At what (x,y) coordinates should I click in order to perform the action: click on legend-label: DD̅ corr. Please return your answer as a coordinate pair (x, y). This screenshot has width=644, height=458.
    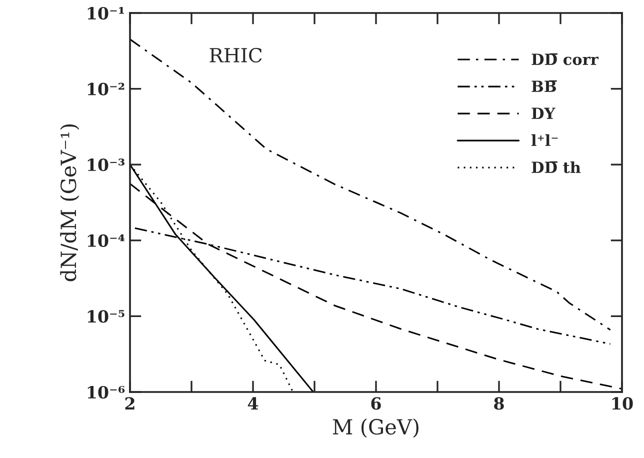
    Looking at the image, I should click on (565, 59).